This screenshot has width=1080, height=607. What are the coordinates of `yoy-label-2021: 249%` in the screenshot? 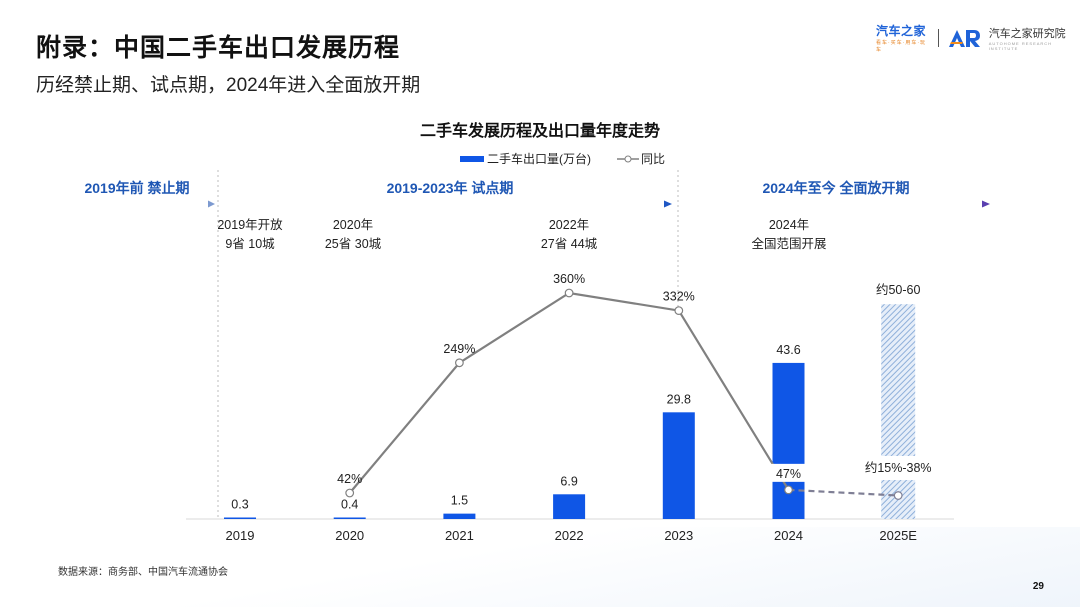 It's located at (459, 349).